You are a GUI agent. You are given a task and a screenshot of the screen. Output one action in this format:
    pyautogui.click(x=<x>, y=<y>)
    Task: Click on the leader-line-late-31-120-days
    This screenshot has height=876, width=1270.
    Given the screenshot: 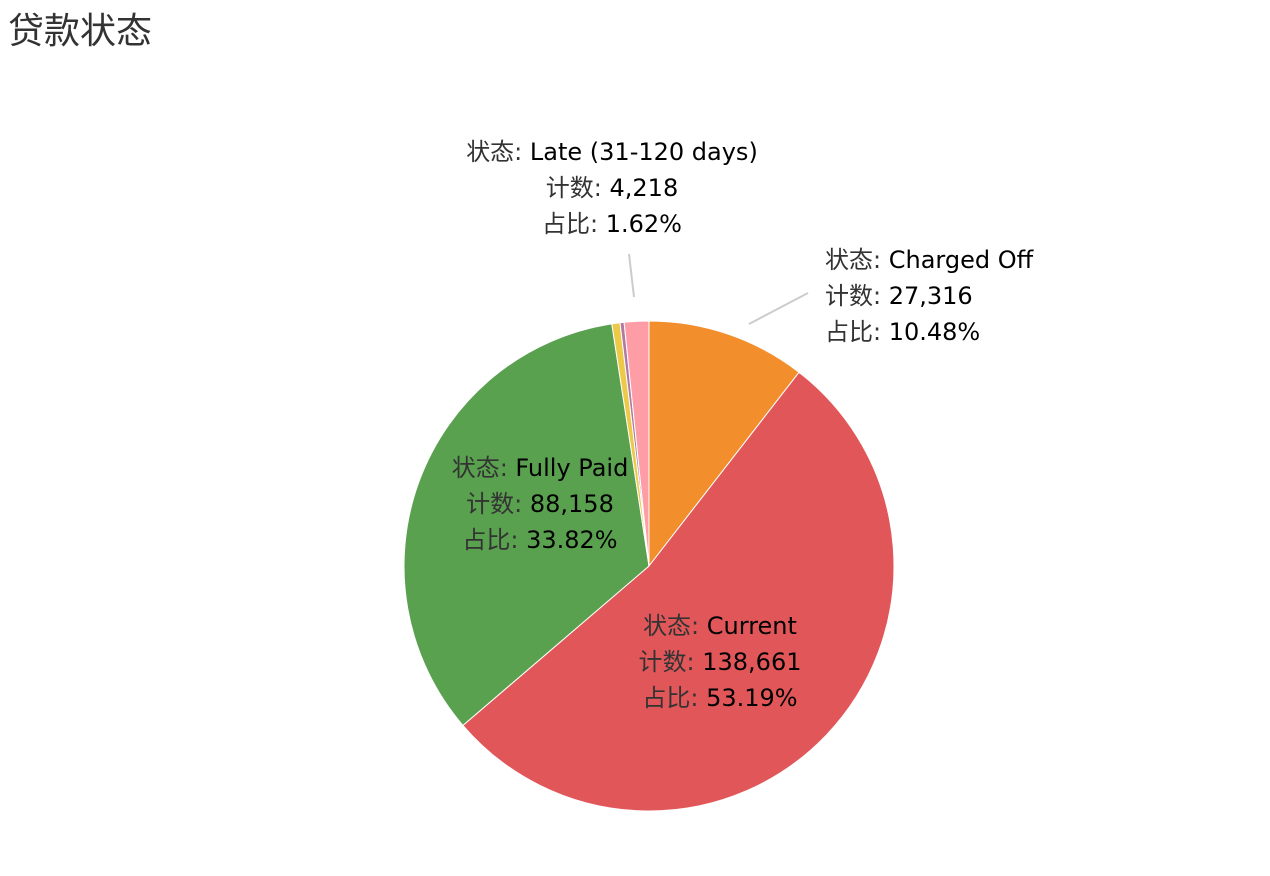 What is the action you would take?
    pyautogui.click(x=631, y=275)
    